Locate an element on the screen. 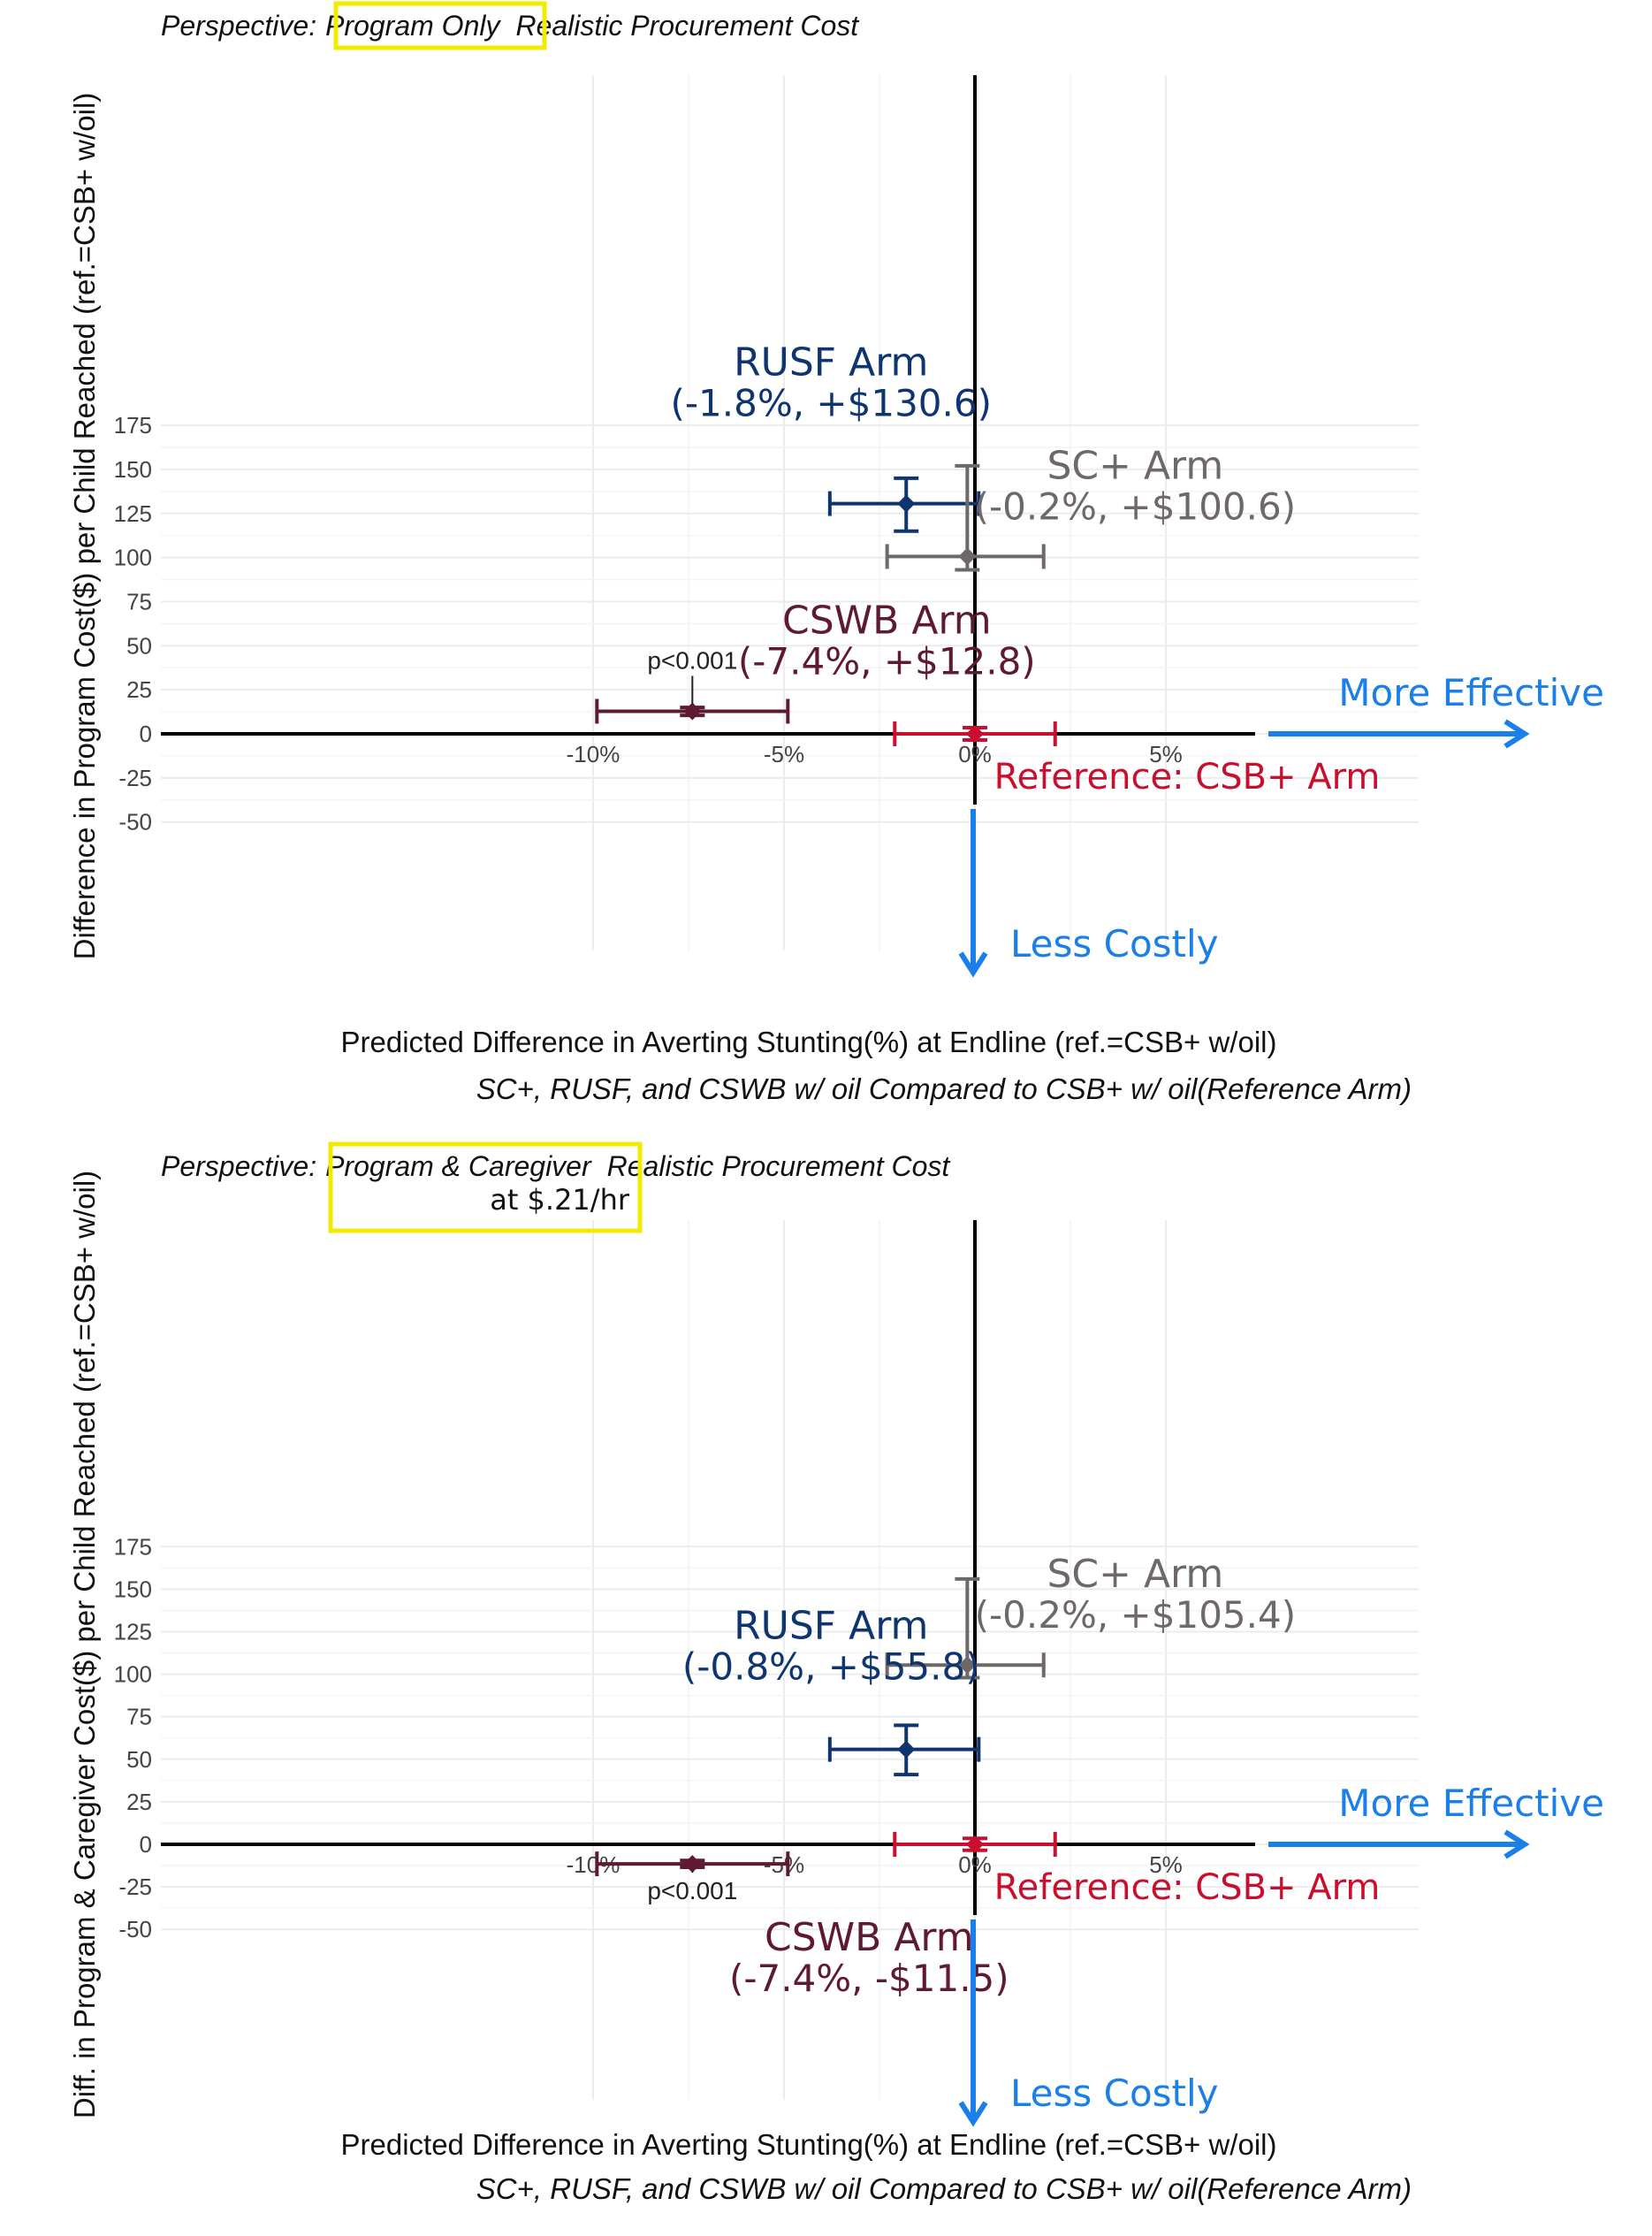 The width and height of the screenshot is (1652, 2236). series-cswb-arm: CSWB Arm(-7.4%, +$12.8)p<0.001 is located at coordinates (816, 661).